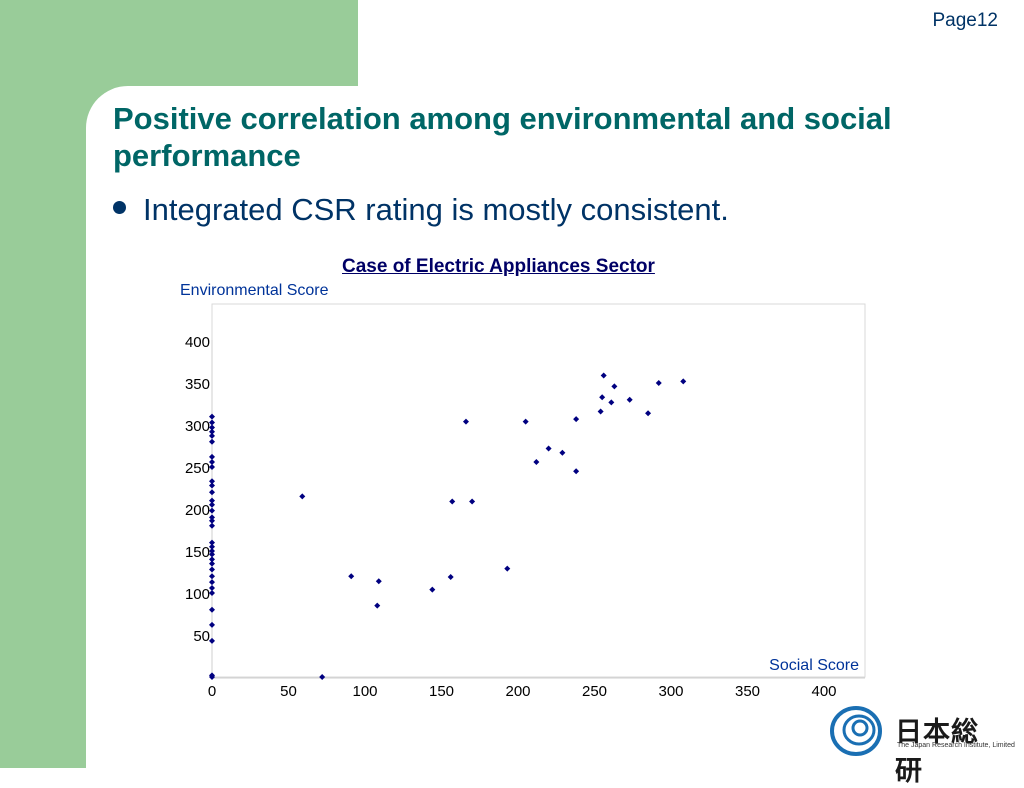 The image size is (1024, 788). What do you see at coordinates (197, 426) in the screenshot?
I see `y-tick-label: 300` at bounding box center [197, 426].